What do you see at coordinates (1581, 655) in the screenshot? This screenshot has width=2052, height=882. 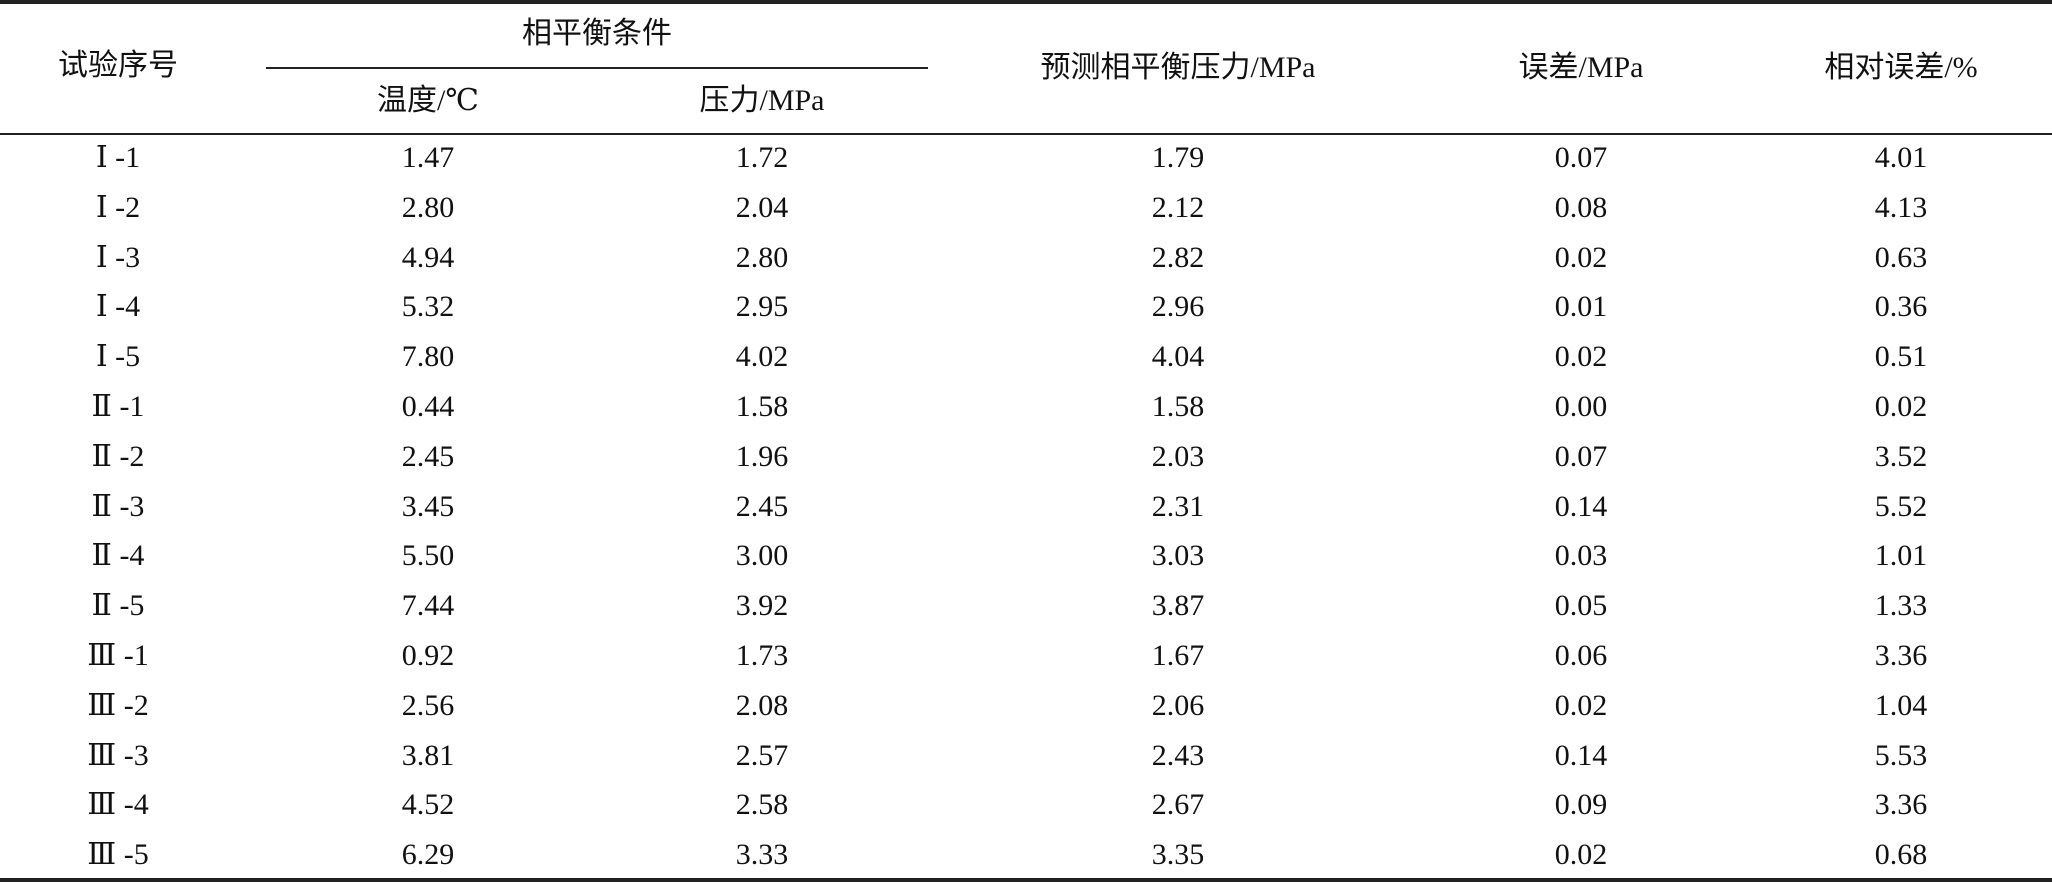 I see `cell-error: 0.06` at bounding box center [1581, 655].